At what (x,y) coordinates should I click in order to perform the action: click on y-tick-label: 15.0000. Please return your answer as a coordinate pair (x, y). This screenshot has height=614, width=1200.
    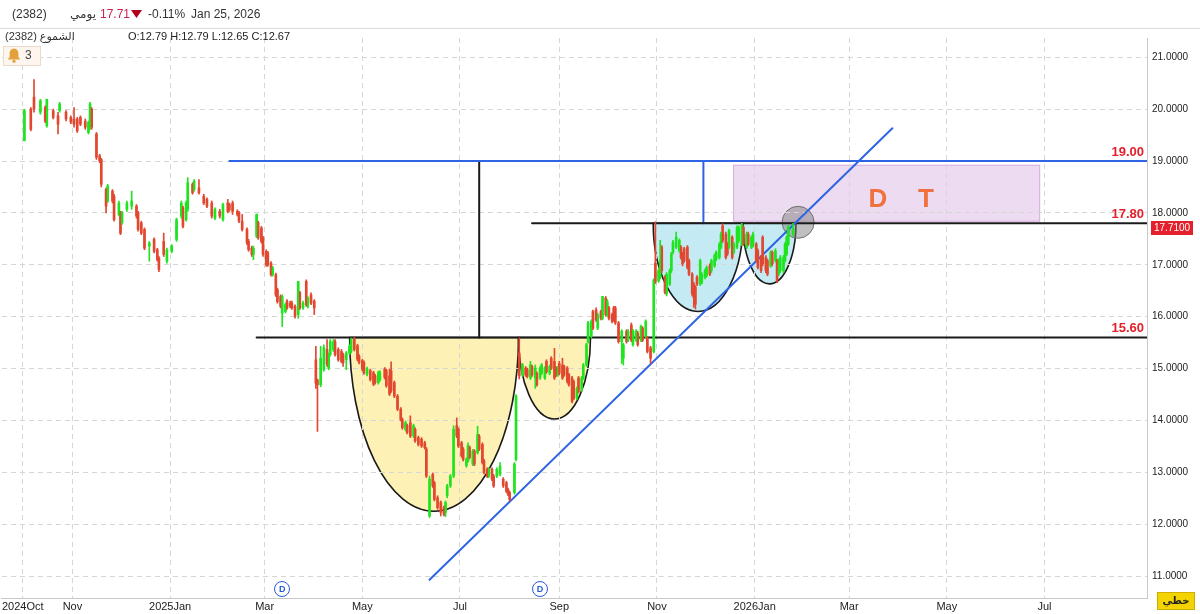
    Looking at the image, I should click on (1170, 368).